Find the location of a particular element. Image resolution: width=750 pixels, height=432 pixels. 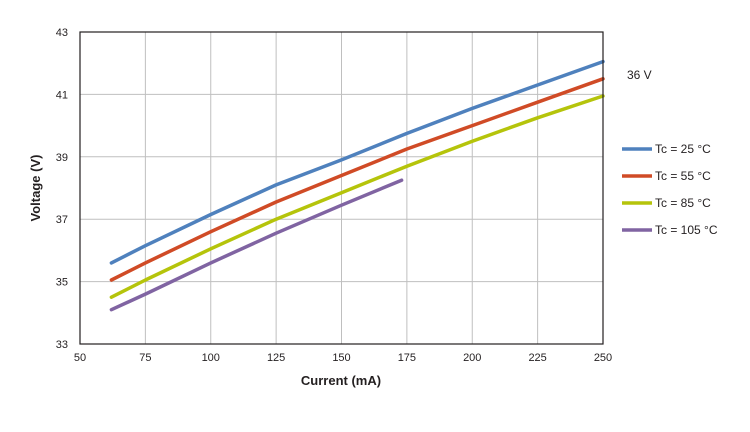

x-tick-label: 125 is located at coordinates (276, 358).